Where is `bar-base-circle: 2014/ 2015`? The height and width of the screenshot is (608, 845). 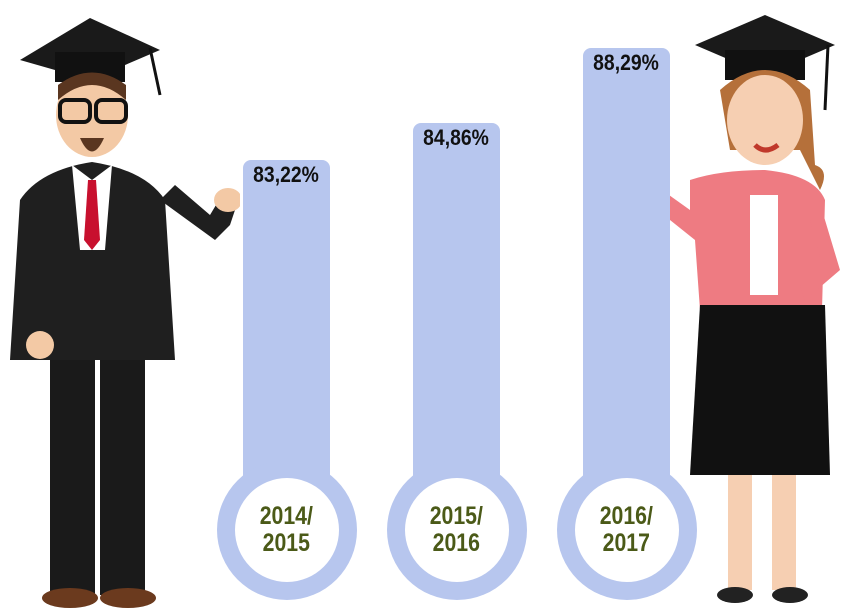 bar-base-circle: 2014/ 2015 is located at coordinates (286, 530).